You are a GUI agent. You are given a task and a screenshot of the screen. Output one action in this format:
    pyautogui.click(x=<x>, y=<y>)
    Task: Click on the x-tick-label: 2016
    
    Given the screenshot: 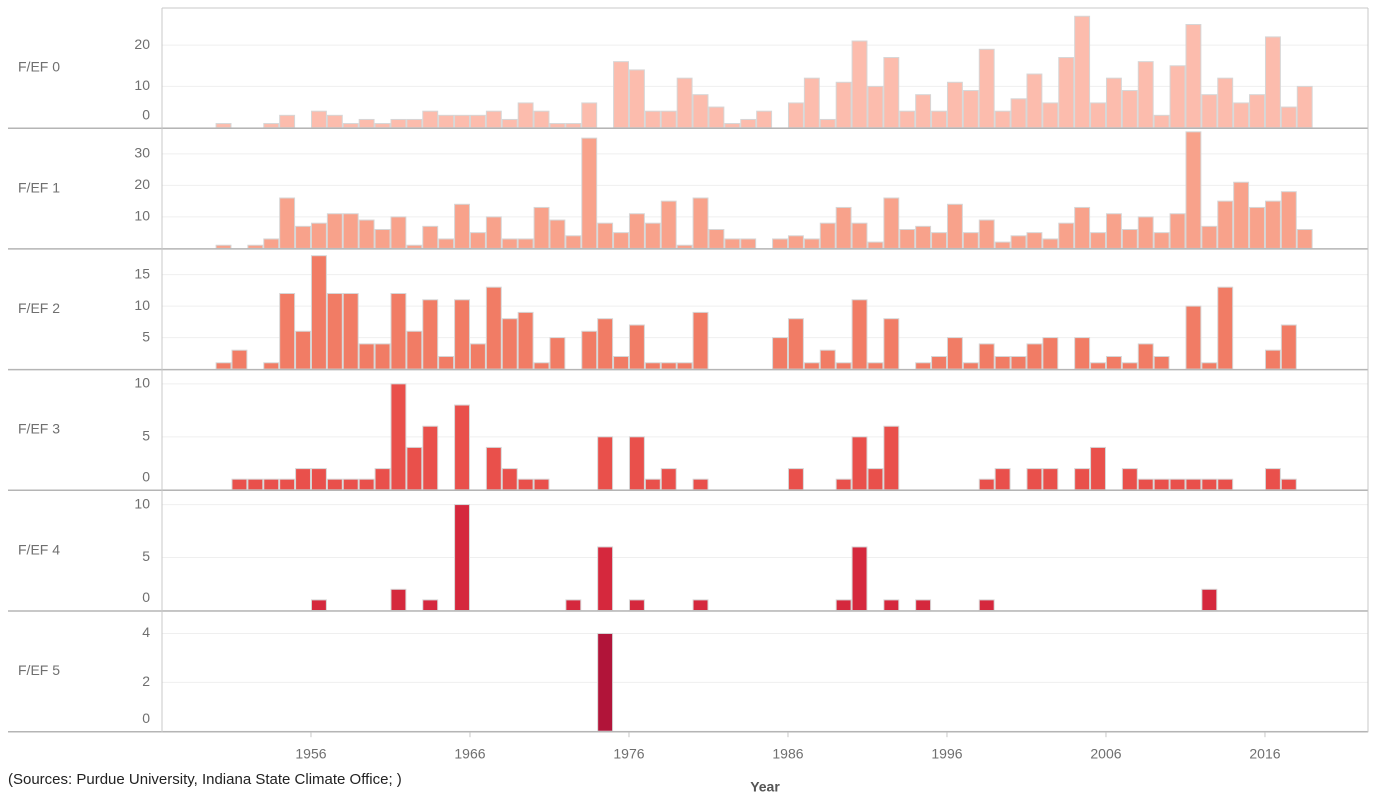 What is the action you would take?
    pyautogui.click(x=1264, y=754)
    